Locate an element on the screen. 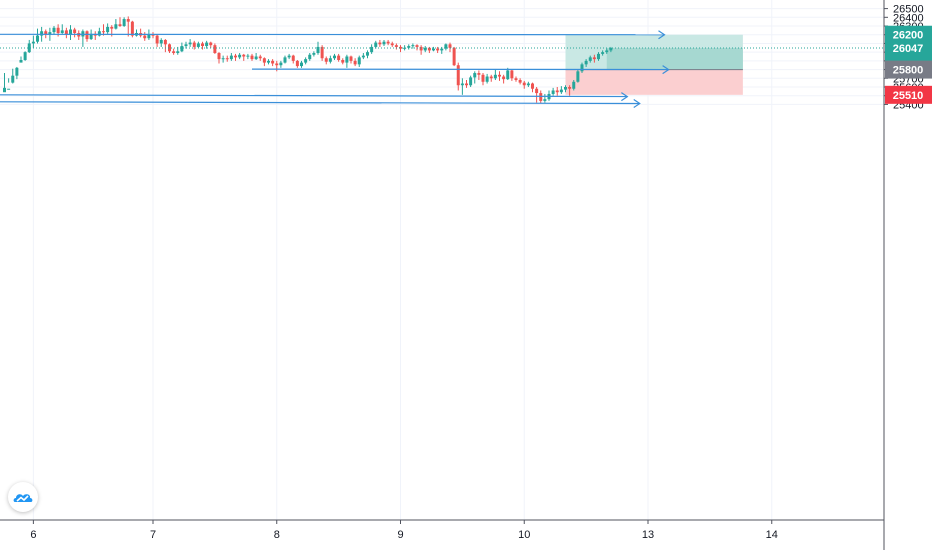 The height and width of the screenshot is (555, 932). profit-zone-realized is located at coordinates (675, 59).